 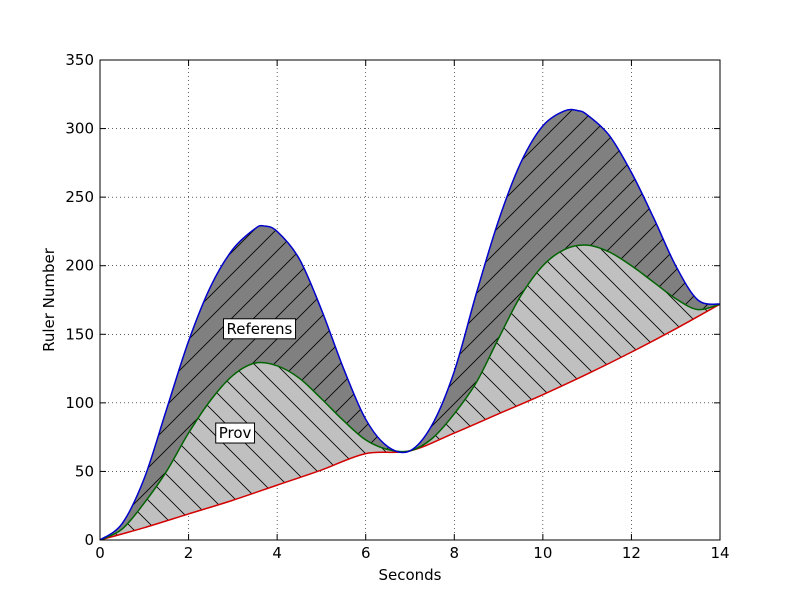 What do you see at coordinates (189, 553) in the screenshot?
I see `x-tick-label: 2` at bounding box center [189, 553].